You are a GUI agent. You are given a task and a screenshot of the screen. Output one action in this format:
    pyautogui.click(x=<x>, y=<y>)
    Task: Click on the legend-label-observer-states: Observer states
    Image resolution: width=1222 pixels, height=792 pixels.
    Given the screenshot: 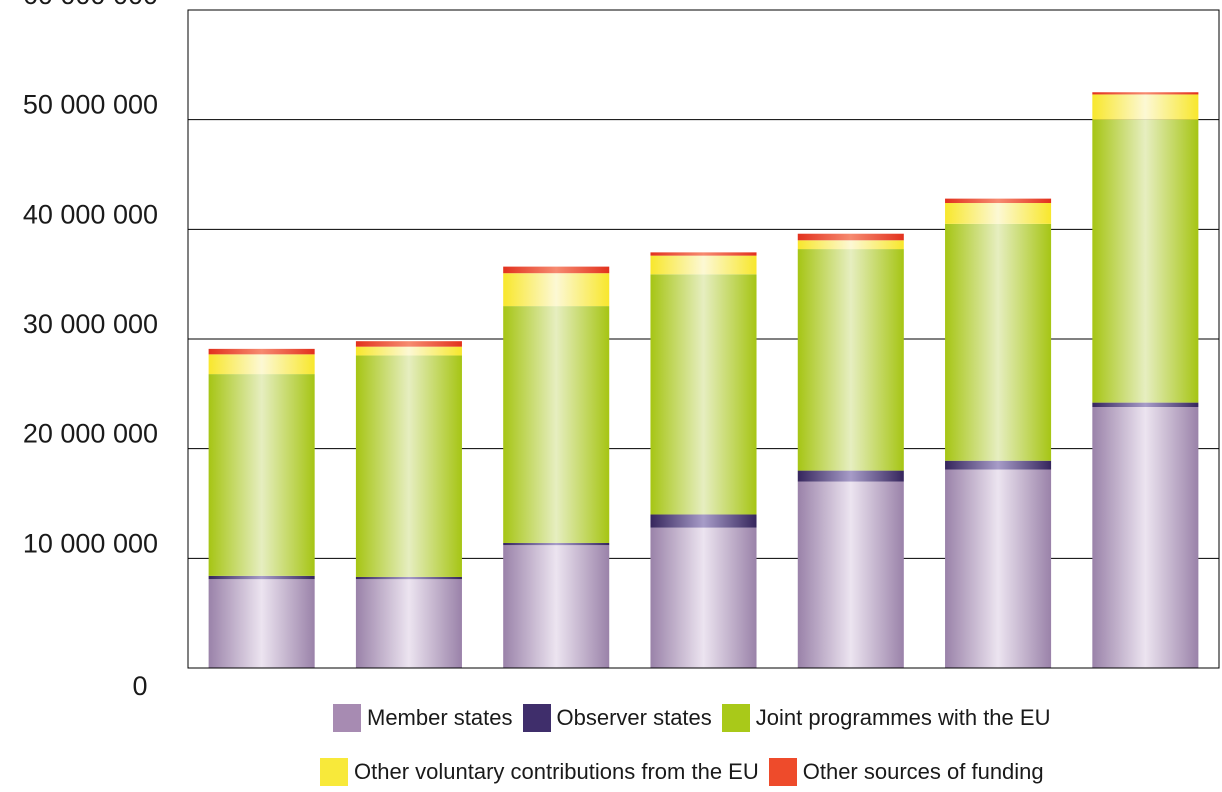 What is the action you would take?
    pyautogui.click(x=634, y=717)
    